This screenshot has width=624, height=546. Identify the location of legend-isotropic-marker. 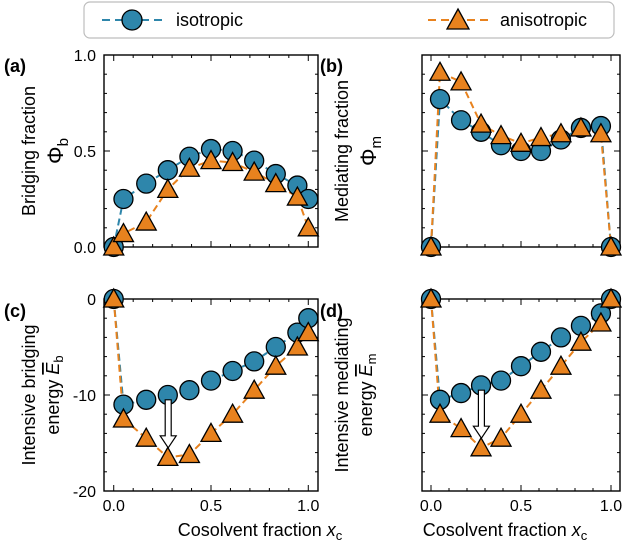
(132, 20).